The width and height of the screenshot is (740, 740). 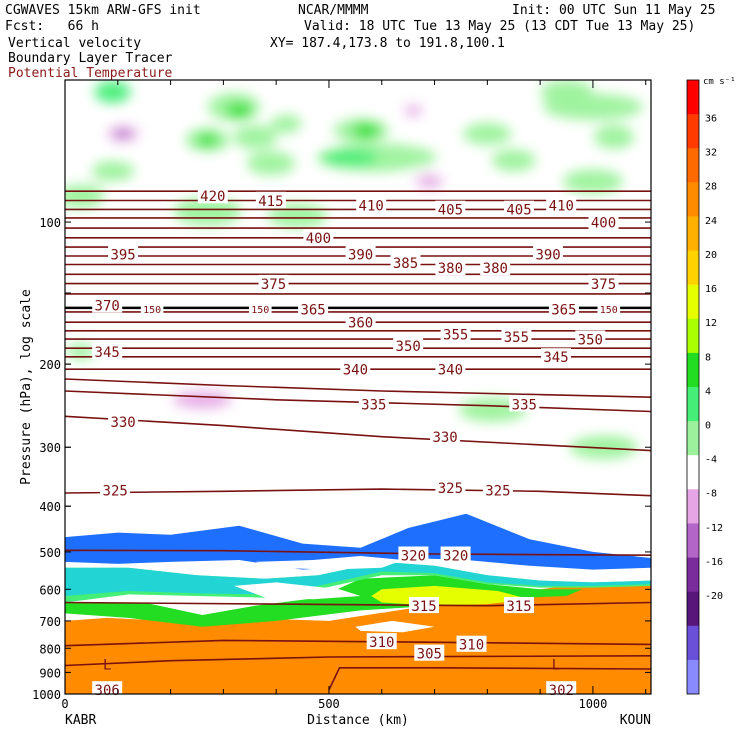 What do you see at coordinates (714, 528) in the screenshot?
I see `colorbar-tick-label: -12` at bounding box center [714, 528].